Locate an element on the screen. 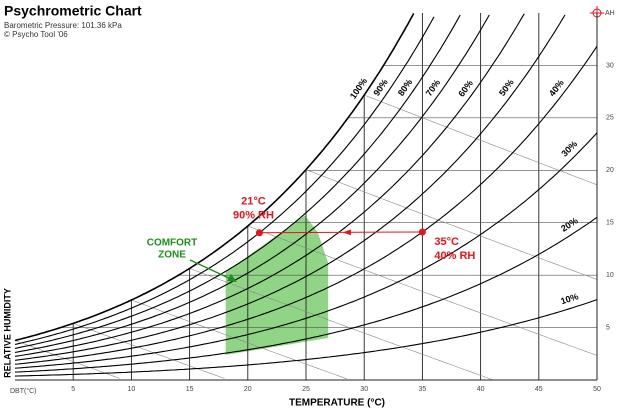 This screenshot has height=408, width=623. y2-axis-label: AH is located at coordinates (610, 13).